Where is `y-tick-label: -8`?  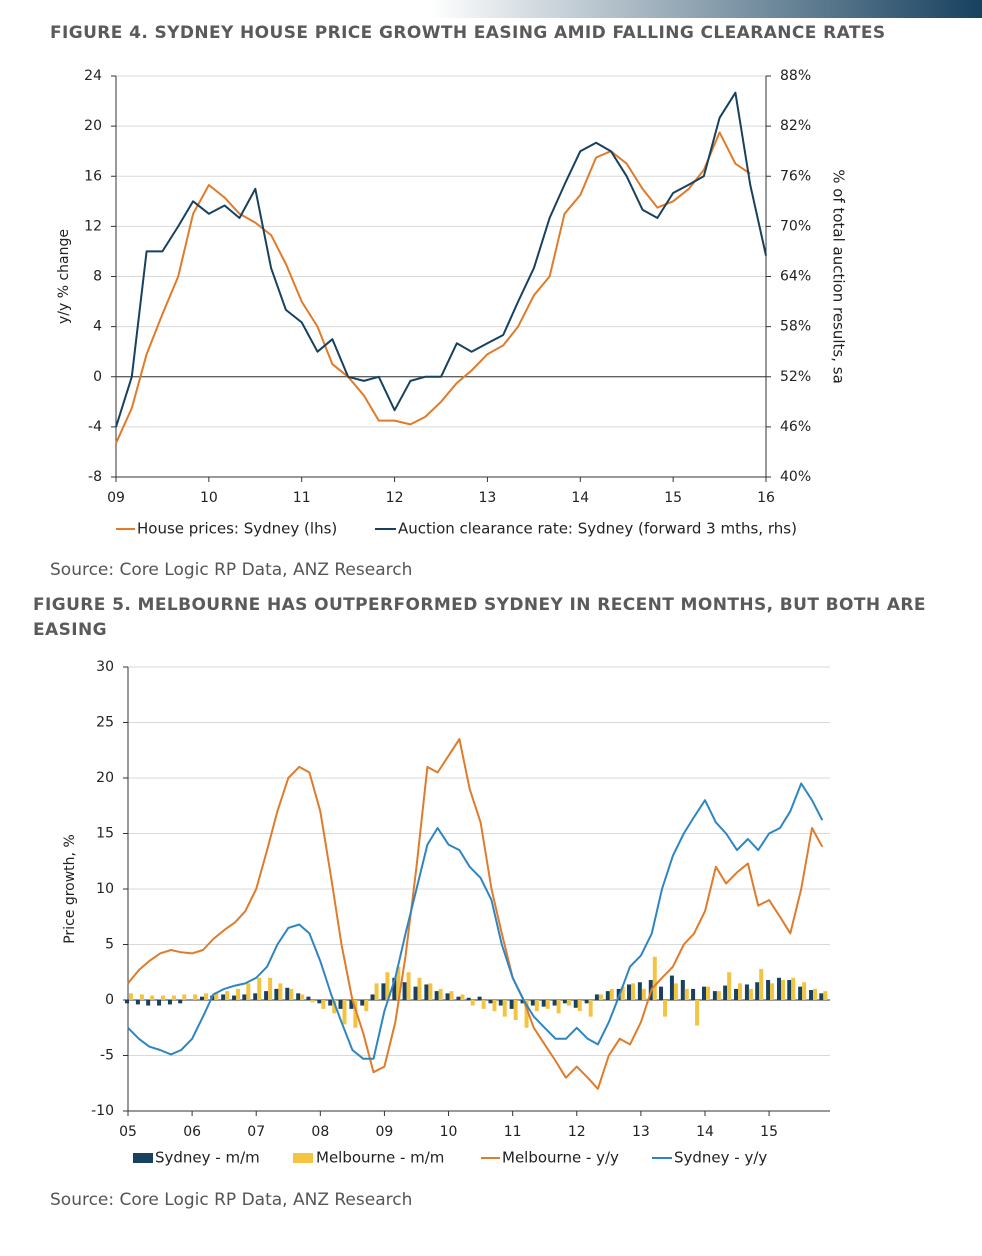 y-tick-label: -8 is located at coordinates (95, 477).